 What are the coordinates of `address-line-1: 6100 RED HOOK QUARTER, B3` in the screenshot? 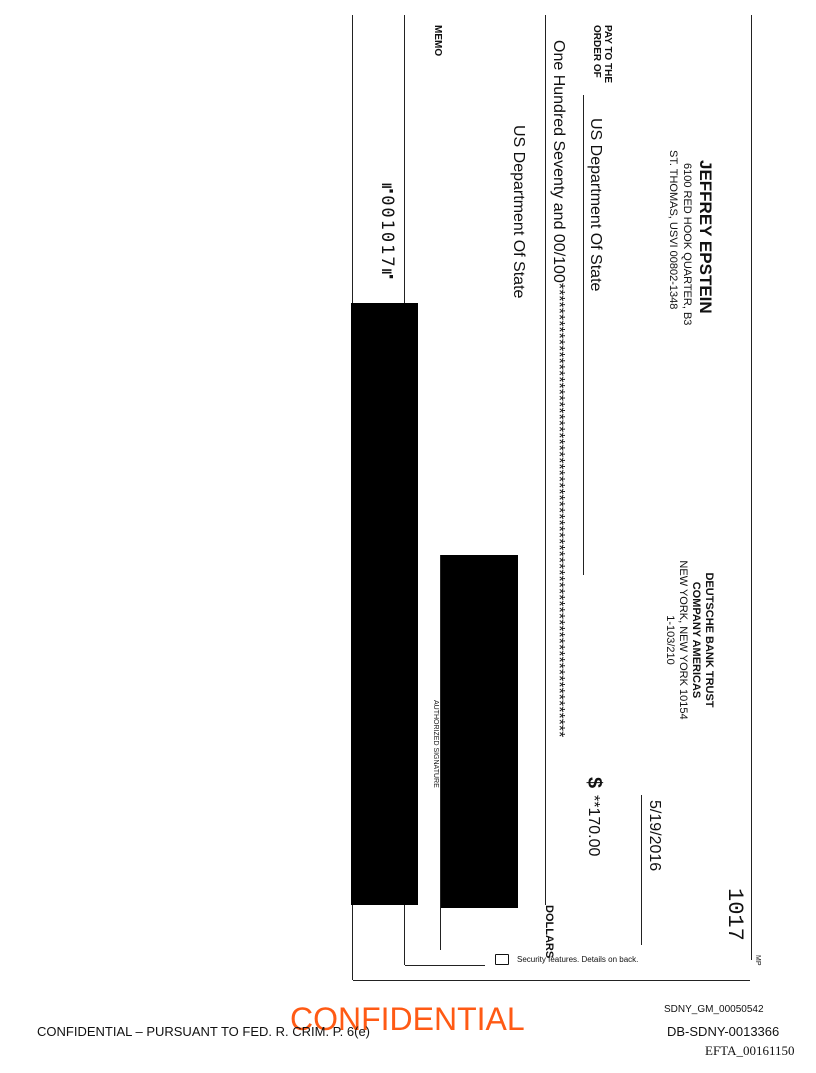 It's located at (687, 244).